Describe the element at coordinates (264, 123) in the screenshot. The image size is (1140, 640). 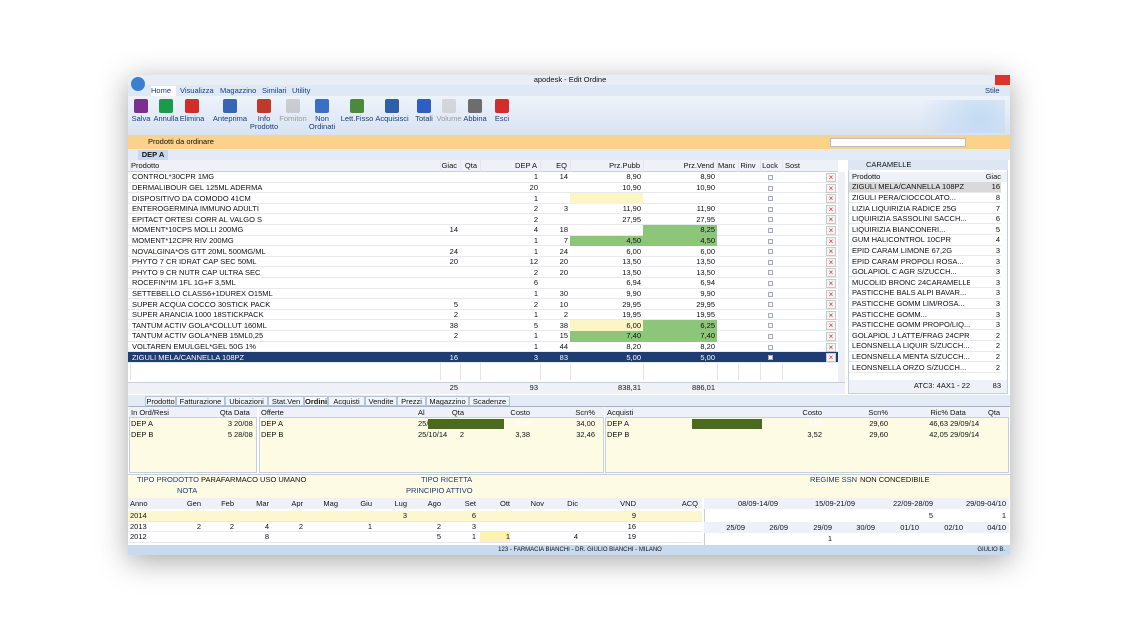
I see `toolbar-button: Info Prodotto` at that location.